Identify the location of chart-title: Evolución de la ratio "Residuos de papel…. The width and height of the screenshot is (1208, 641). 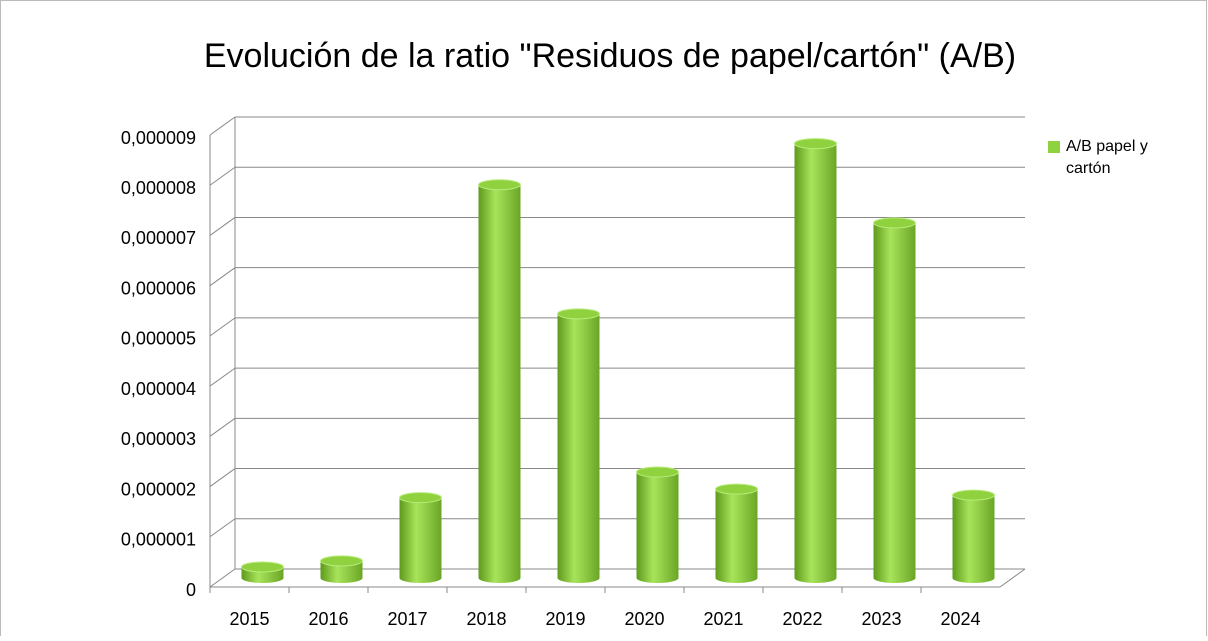
(610, 56).